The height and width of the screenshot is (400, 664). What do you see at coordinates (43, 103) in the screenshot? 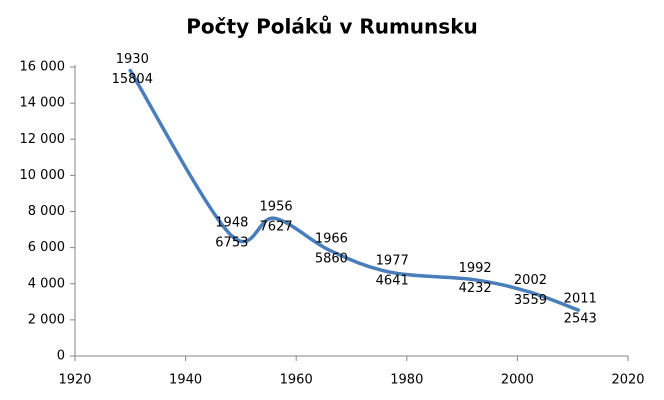
I see `y-tick-label: 14 000` at bounding box center [43, 103].